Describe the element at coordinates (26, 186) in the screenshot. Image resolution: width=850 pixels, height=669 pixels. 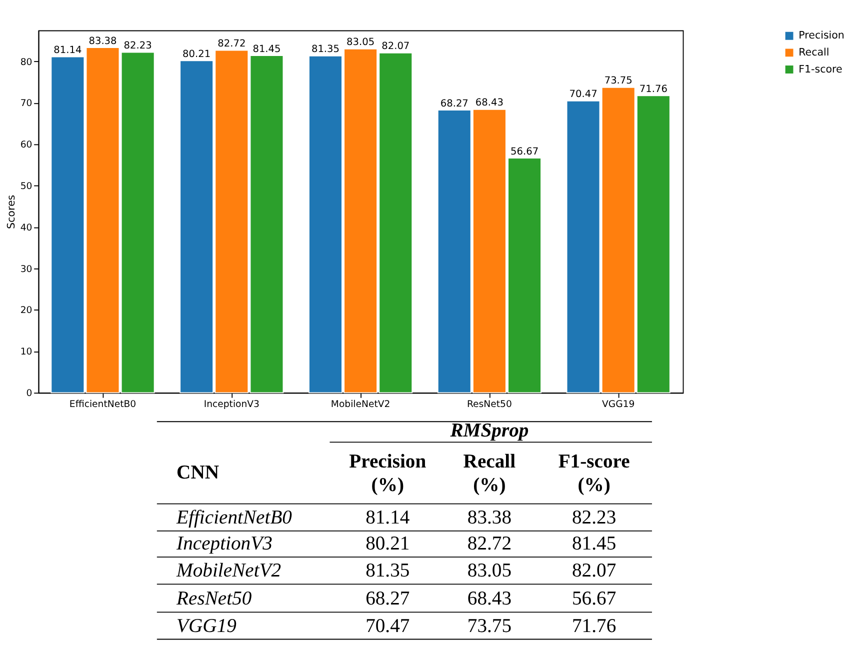
I see `y-tick-label: 50` at that location.